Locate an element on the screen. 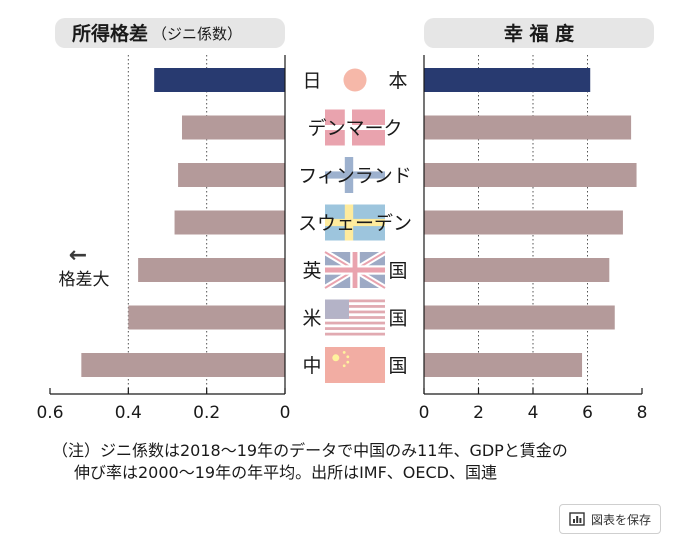 The width and height of the screenshot is (682, 546). flag-japan-icon is located at coordinates (355, 80).